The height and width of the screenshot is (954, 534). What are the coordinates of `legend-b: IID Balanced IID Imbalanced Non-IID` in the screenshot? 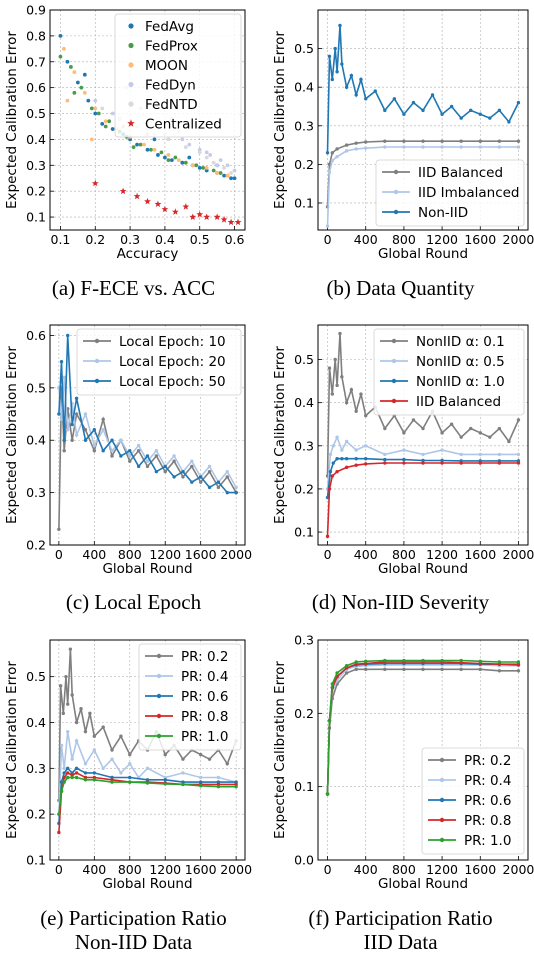 It's located at (450, 193).